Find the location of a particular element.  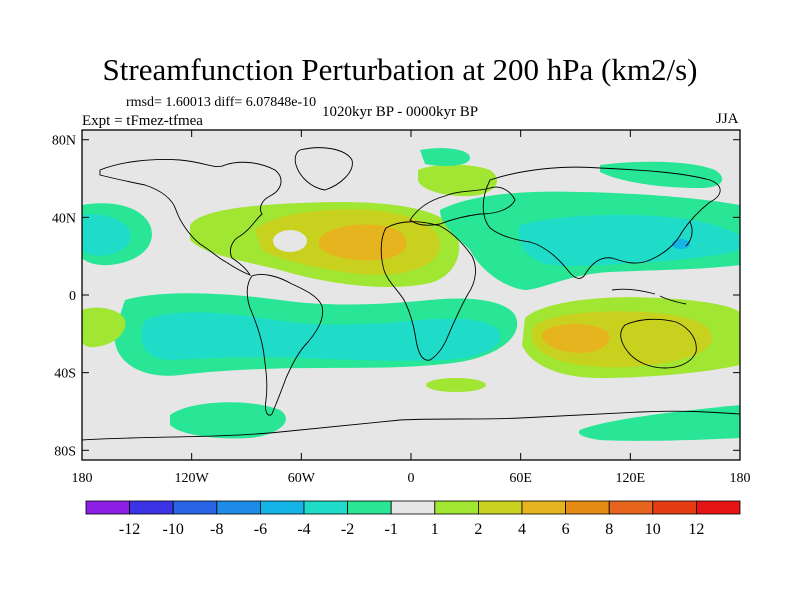

x-tick-label: 0 is located at coordinates (411, 478).